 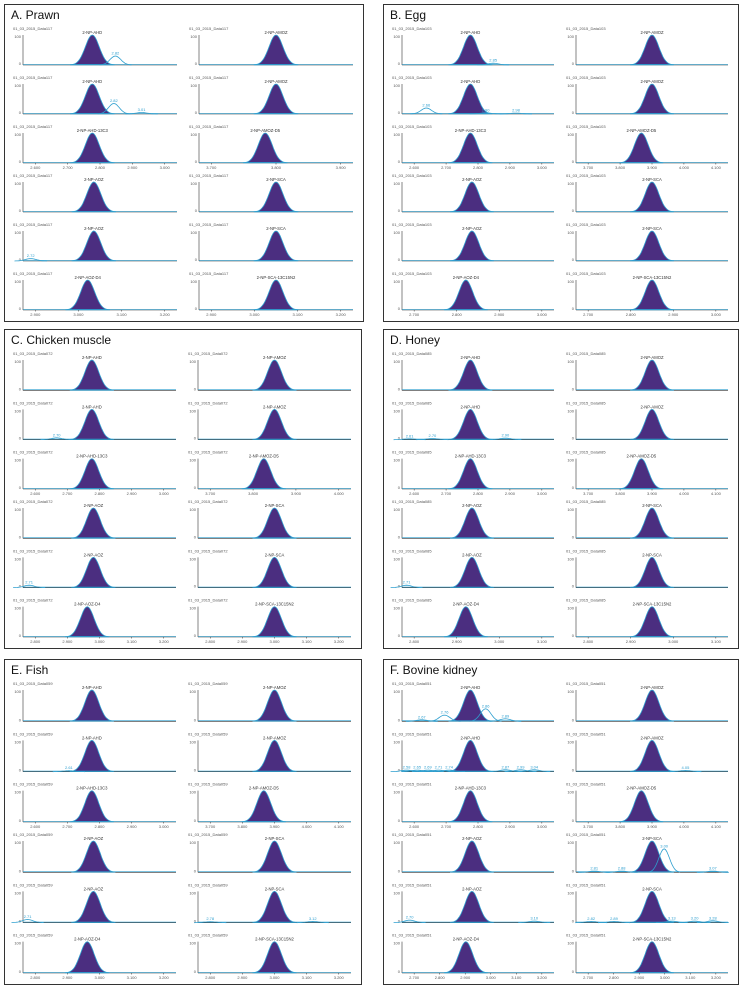 I want to click on minor-peak-label: 2.87, so click(x=505, y=766).